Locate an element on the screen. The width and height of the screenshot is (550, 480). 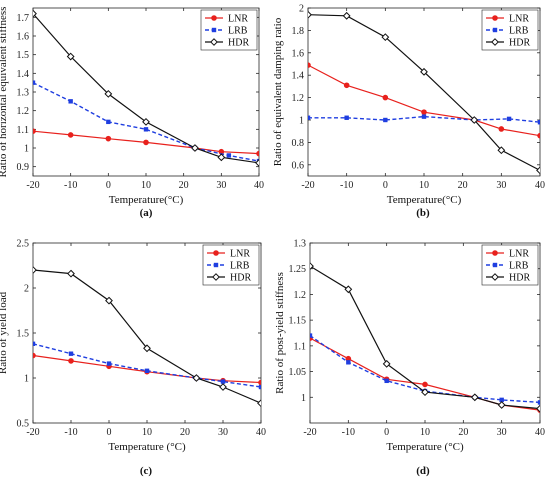
y-tick-label: 1.8 is located at coordinates (298, 31).